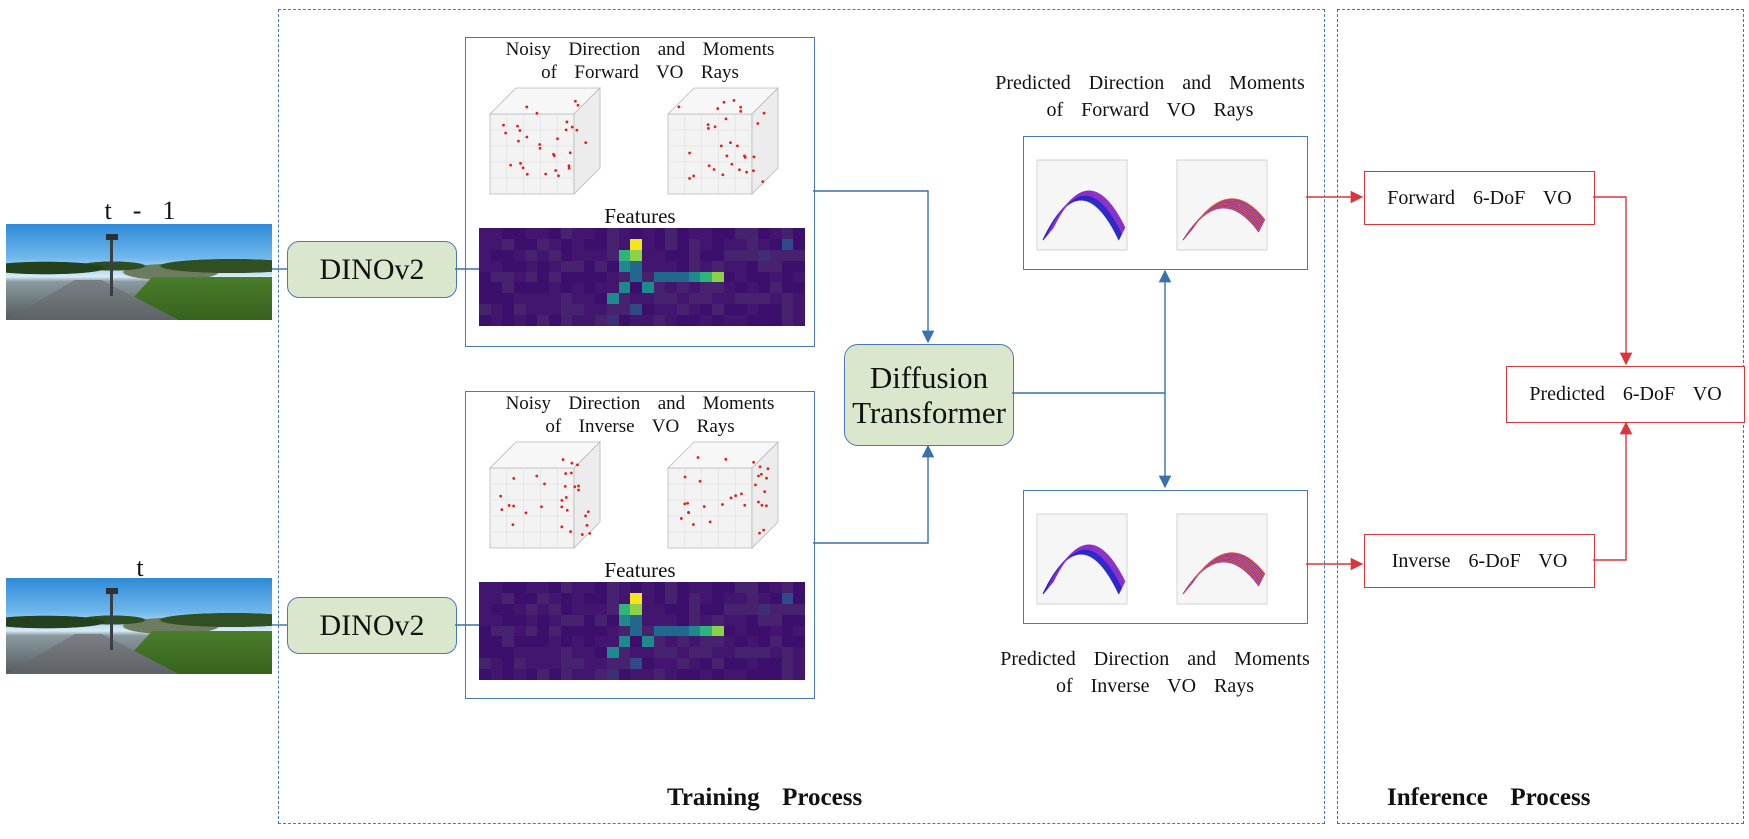 This screenshot has width=1749, height=839. Describe the element at coordinates (1155, 686) in the screenshot. I see `pred-inverse-caption-line2: of Inverse VO Rays` at that location.